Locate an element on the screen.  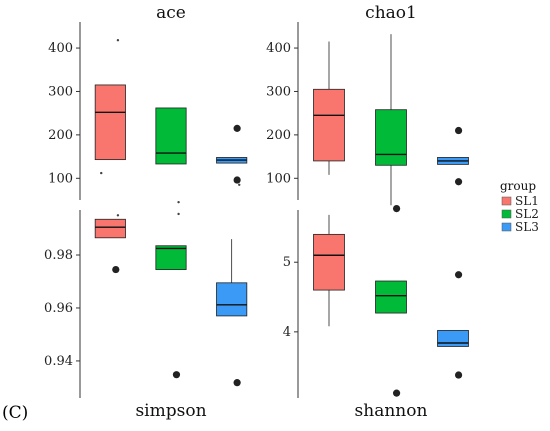
facet-title: chao1 is located at coordinates (391, 13).